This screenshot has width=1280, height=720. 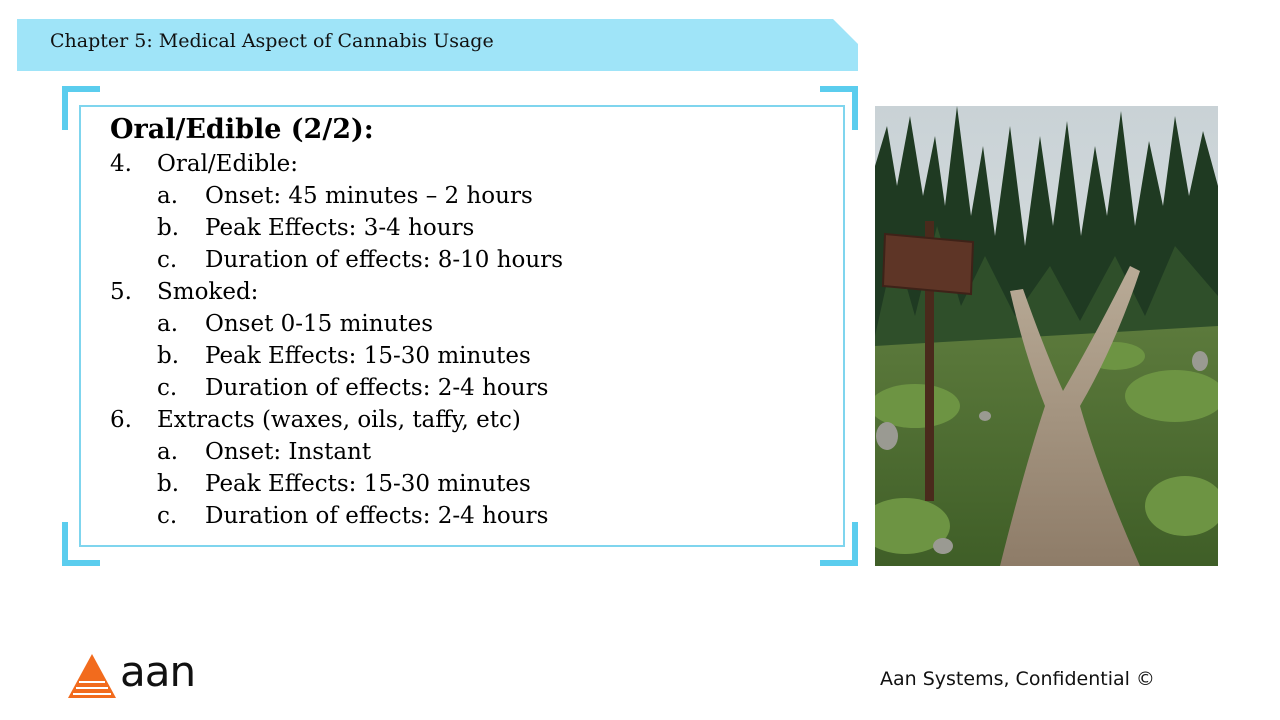 I want to click on list-number: 5., so click(x=121, y=292).